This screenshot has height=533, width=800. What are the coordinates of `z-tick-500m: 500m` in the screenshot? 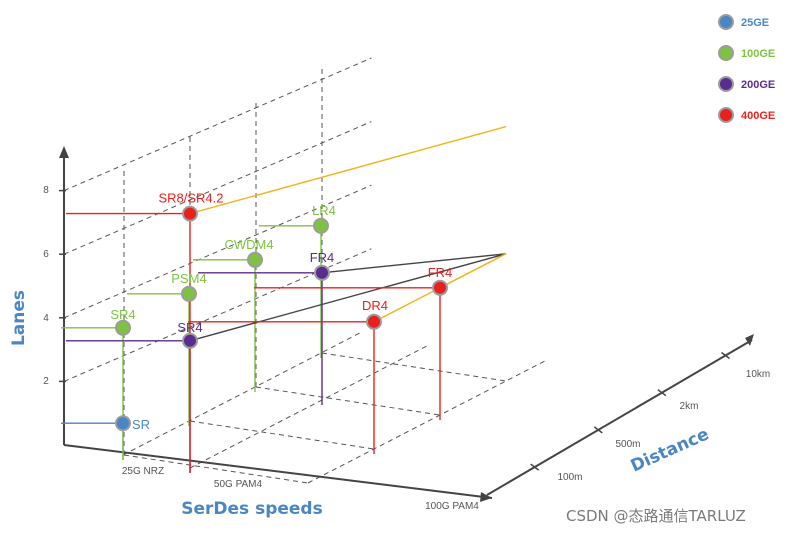 It's located at (627, 444).